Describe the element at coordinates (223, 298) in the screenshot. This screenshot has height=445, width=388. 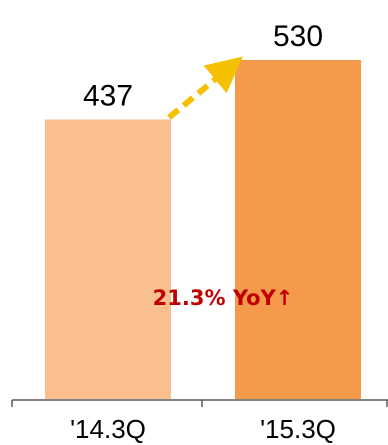
I see `yoy-annotation: 21.3% YoY↑` at that location.